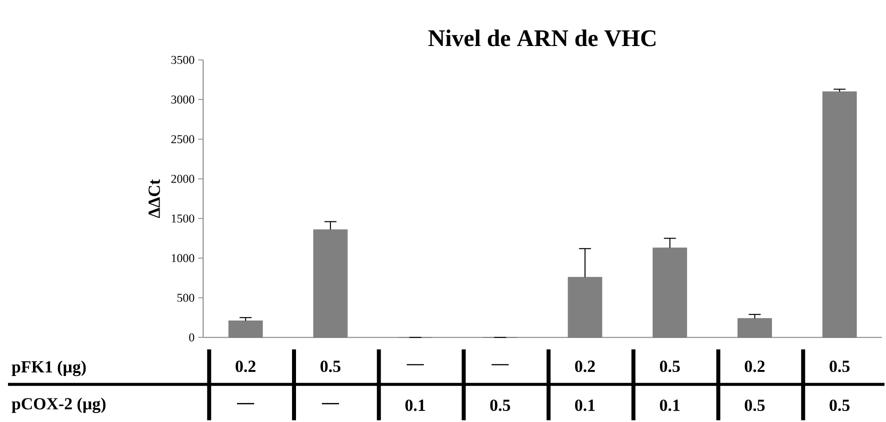  I want to click on y-tick-label: 2000, so click(182, 178).